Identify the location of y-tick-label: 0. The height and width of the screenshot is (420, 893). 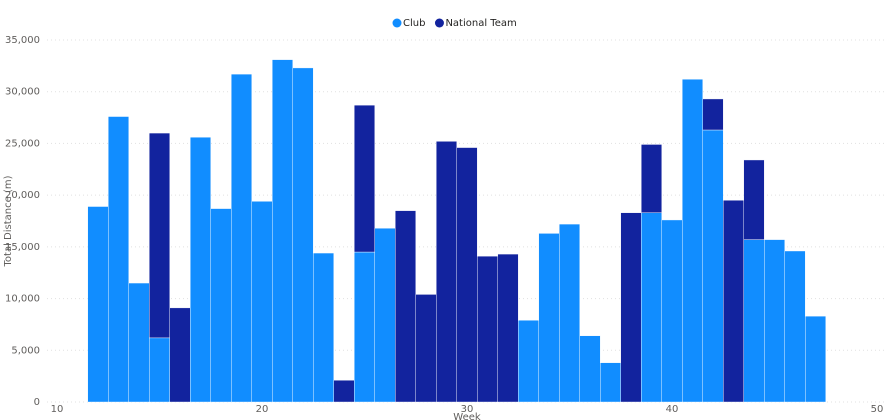
(37, 402).